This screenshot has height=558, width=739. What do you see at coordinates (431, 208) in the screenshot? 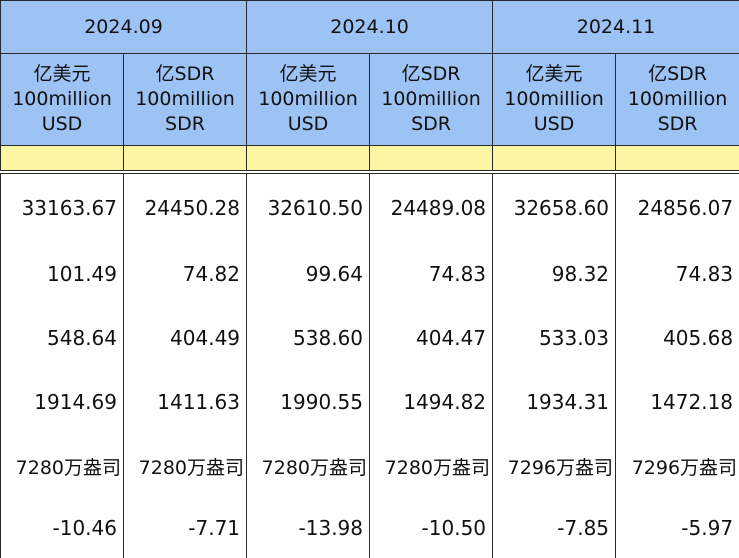
I see `table-cell: 24489.08` at bounding box center [431, 208].